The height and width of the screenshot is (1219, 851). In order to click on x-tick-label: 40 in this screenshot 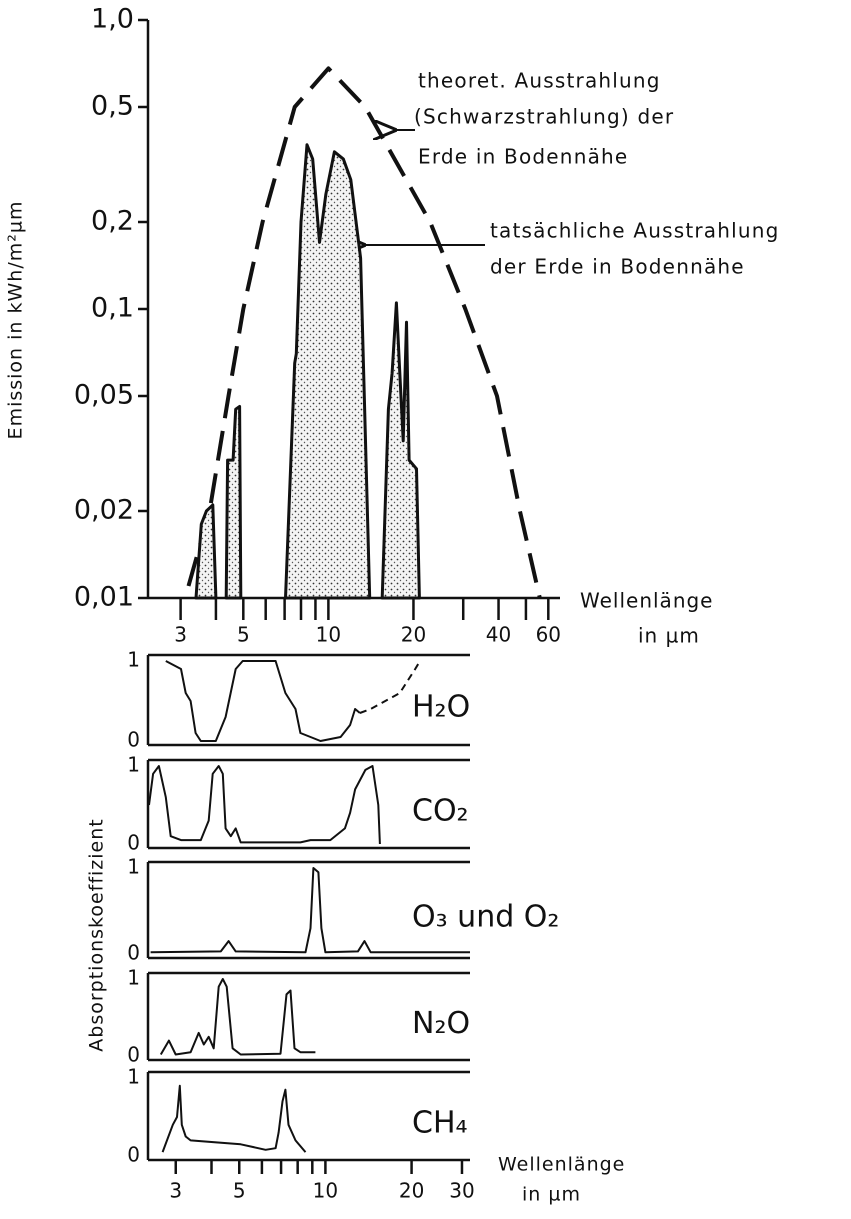, I will do `click(498, 635)`.